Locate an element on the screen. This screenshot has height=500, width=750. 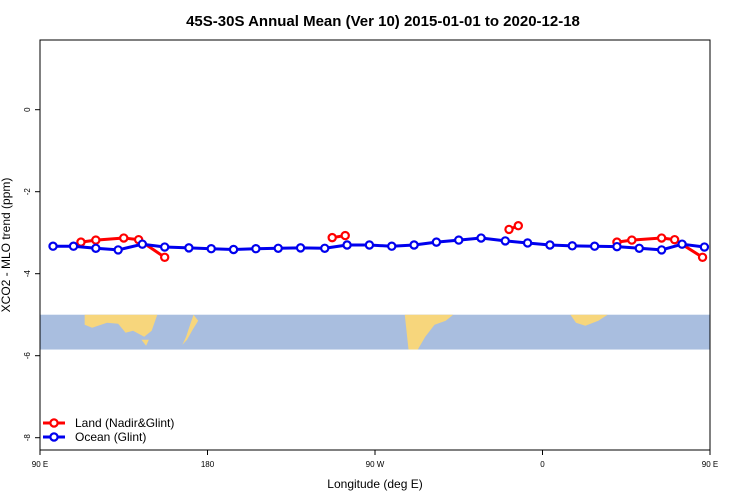
y-tick-label: -2 is located at coordinates (27, 192).